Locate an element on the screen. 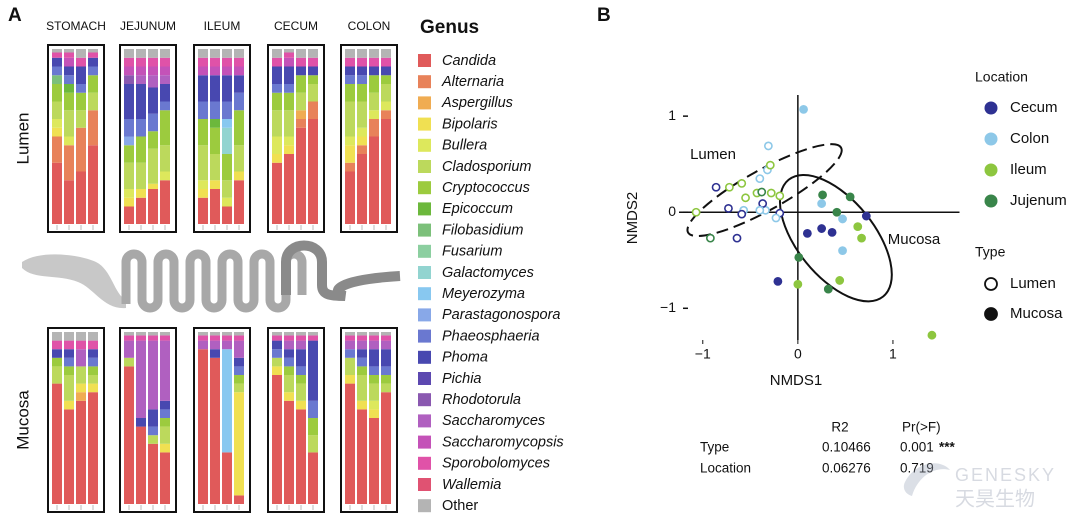 The height and width of the screenshot is (518, 1080). legend-marker is located at coordinates (991, 108).